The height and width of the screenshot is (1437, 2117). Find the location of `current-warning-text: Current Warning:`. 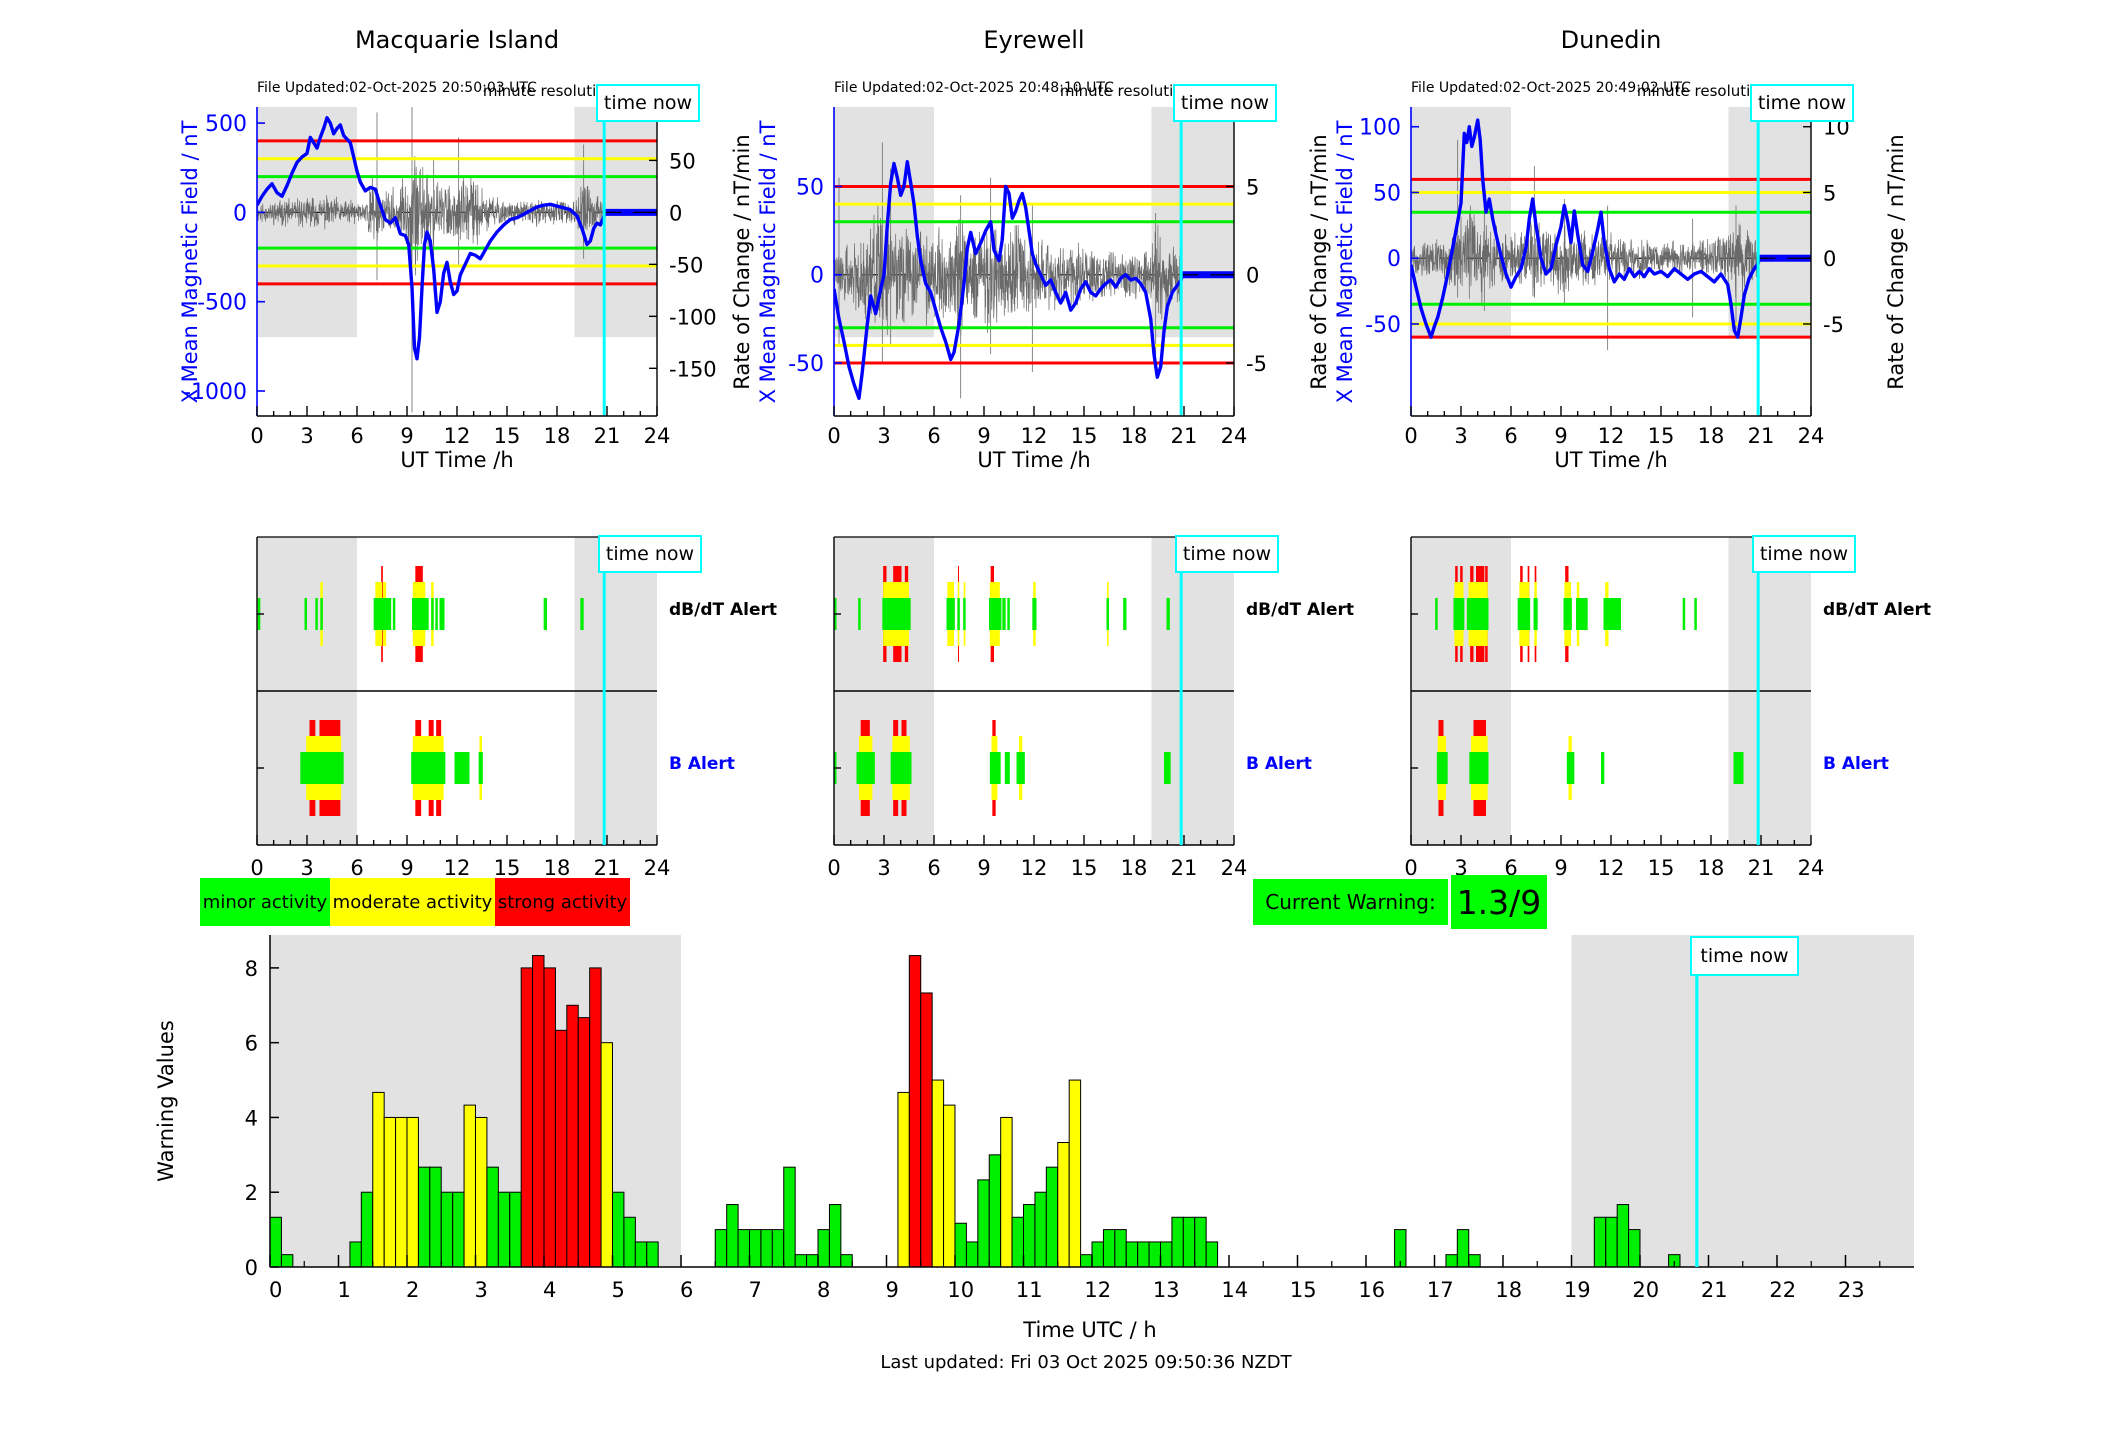

current-warning-text: Current Warning: is located at coordinates (1350, 902).